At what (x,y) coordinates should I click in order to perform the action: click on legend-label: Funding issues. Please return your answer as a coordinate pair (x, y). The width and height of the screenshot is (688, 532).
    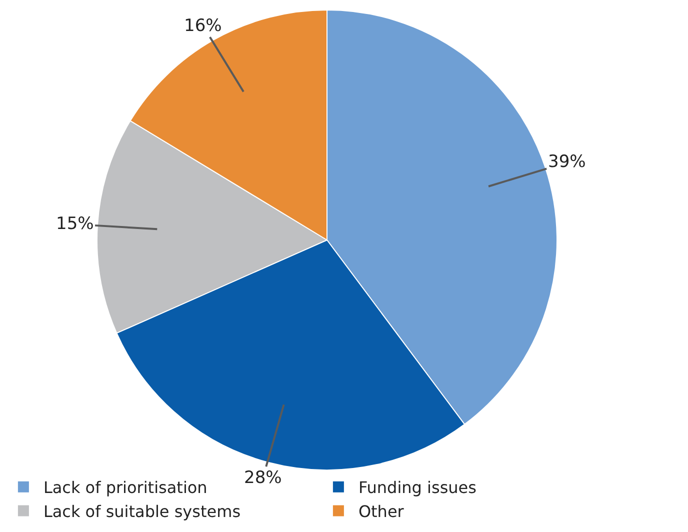
    Looking at the image, I should click on (417, 488).